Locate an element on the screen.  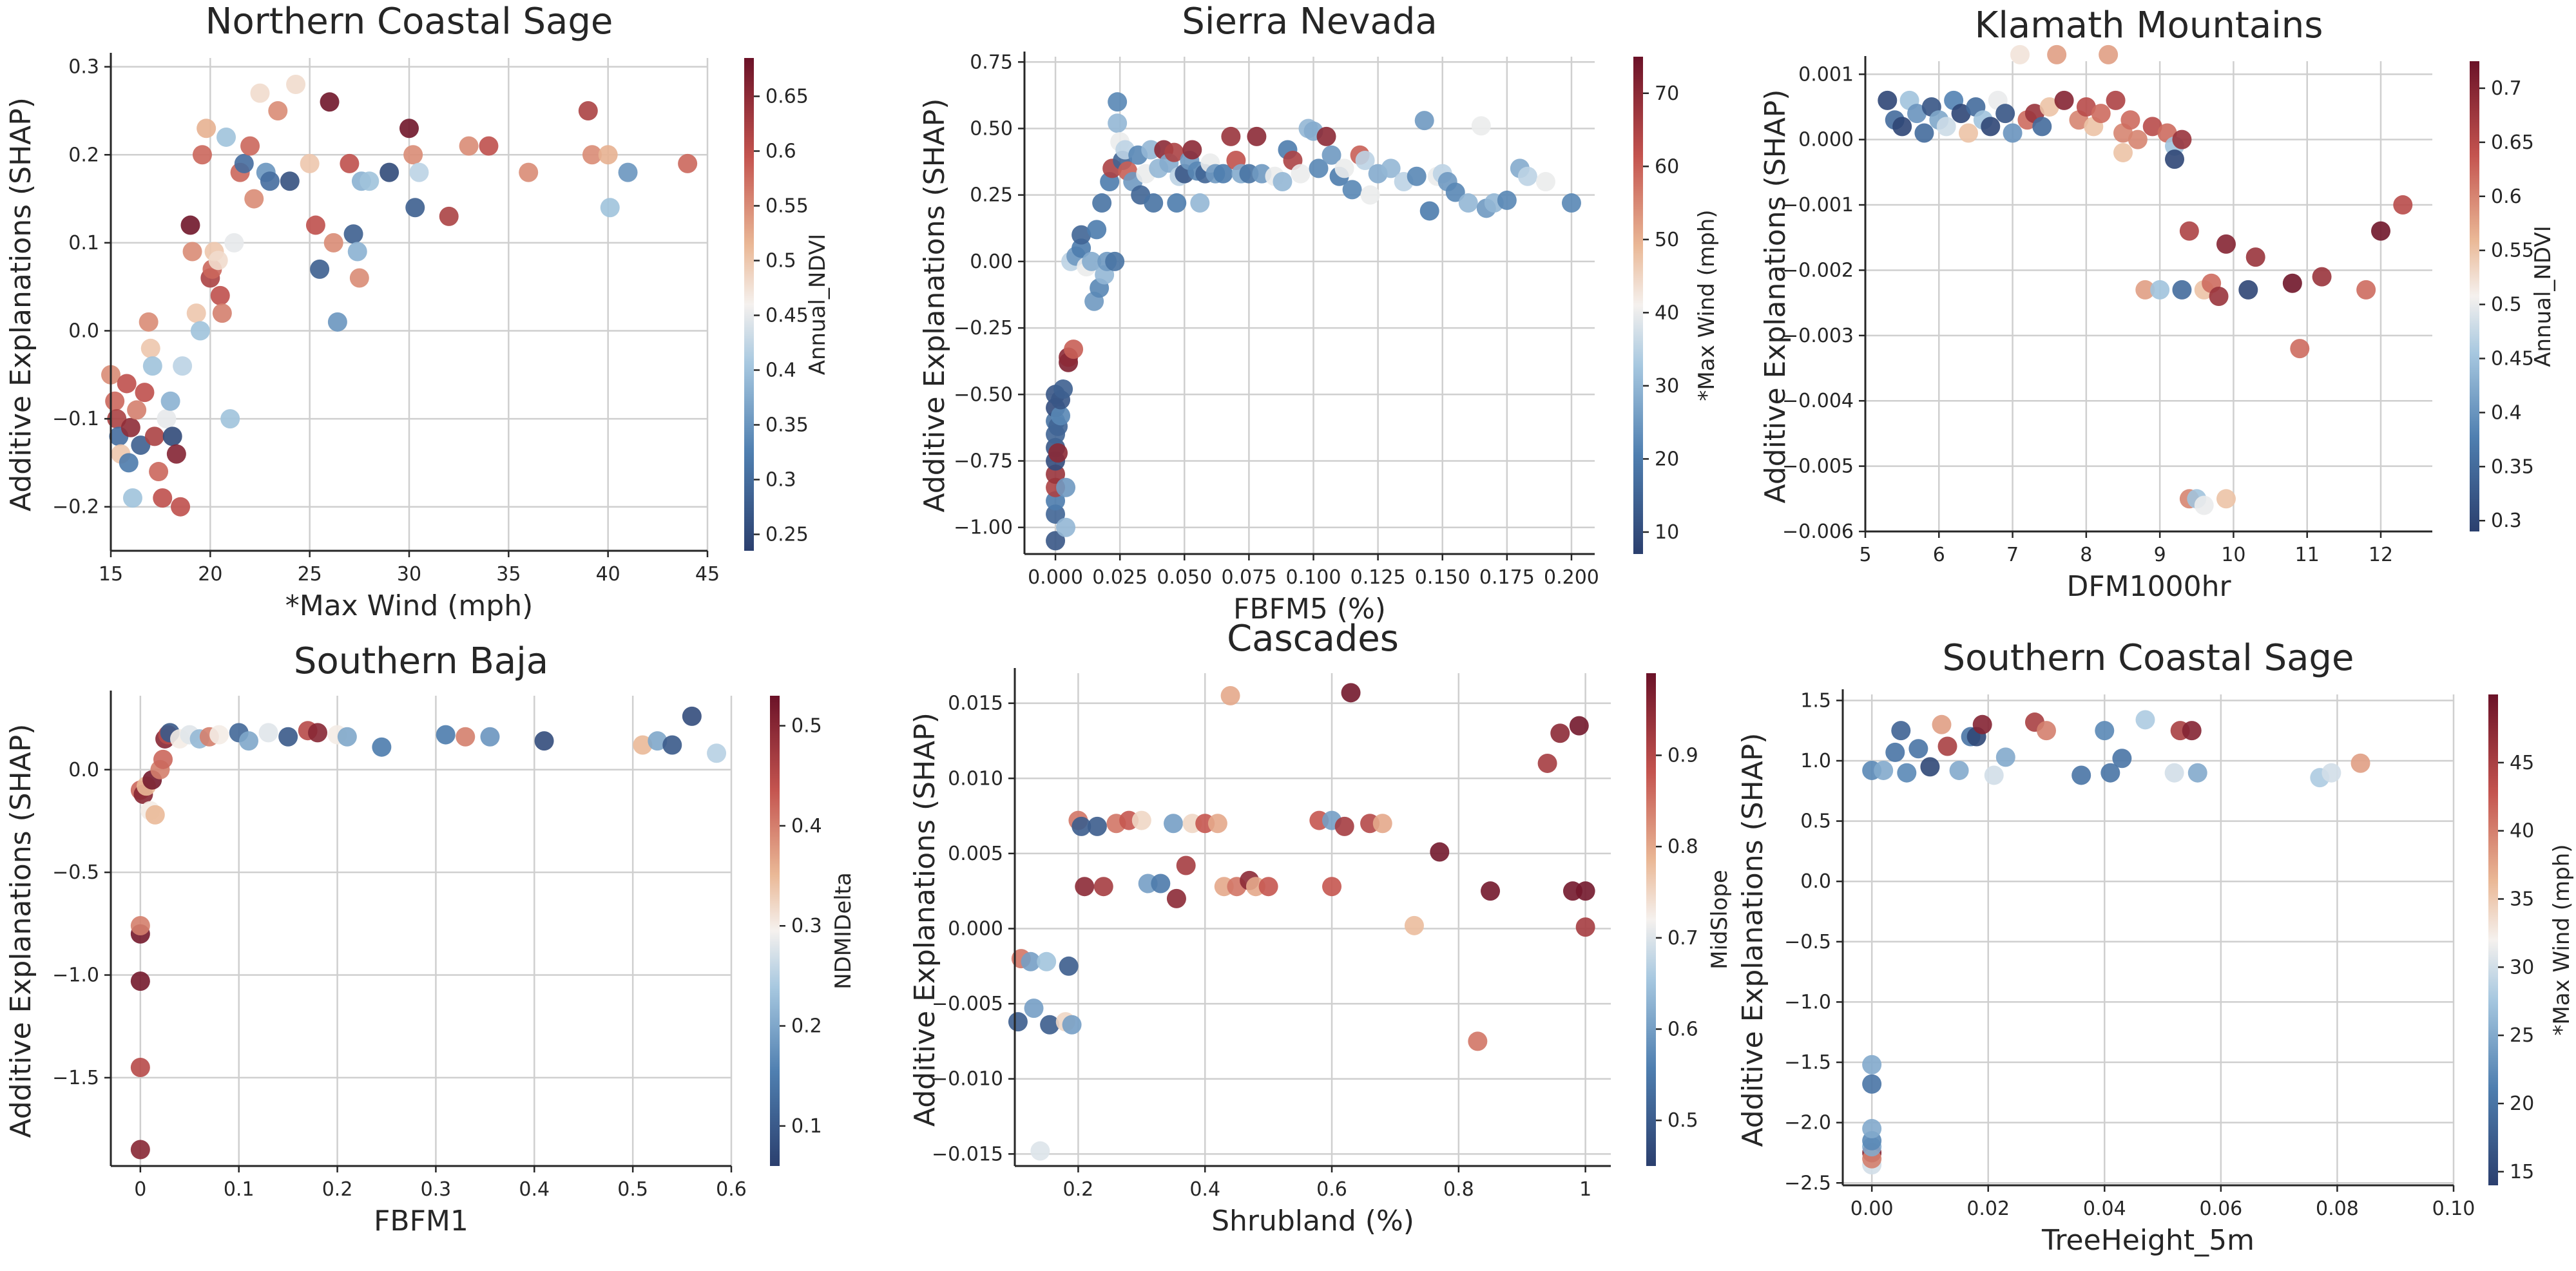
colorbar-tick-label: 0.5 is located at coordinates (806, 726).